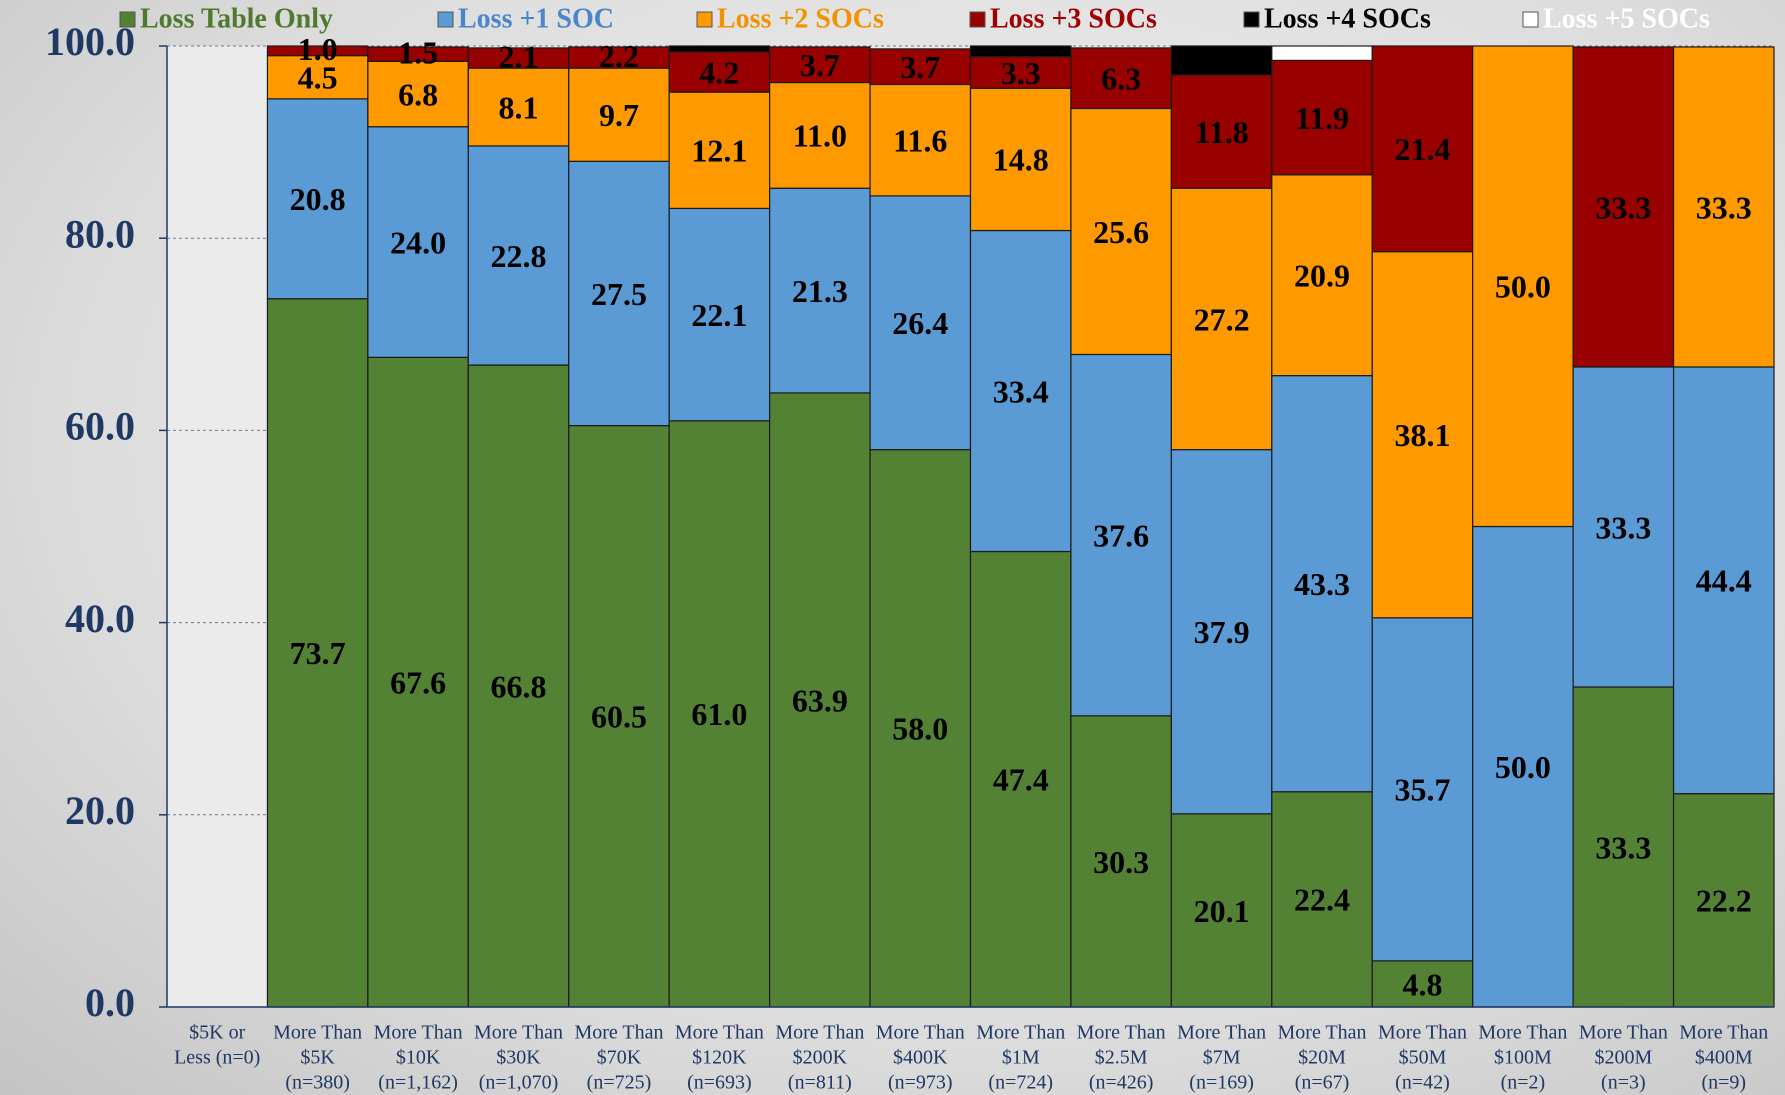 This screenshot has width=1785, height=1095. What do you see at coordinates (519, 56) in the screenshot?
I see `data-label: 2.1` at bounding box center [519, 56].